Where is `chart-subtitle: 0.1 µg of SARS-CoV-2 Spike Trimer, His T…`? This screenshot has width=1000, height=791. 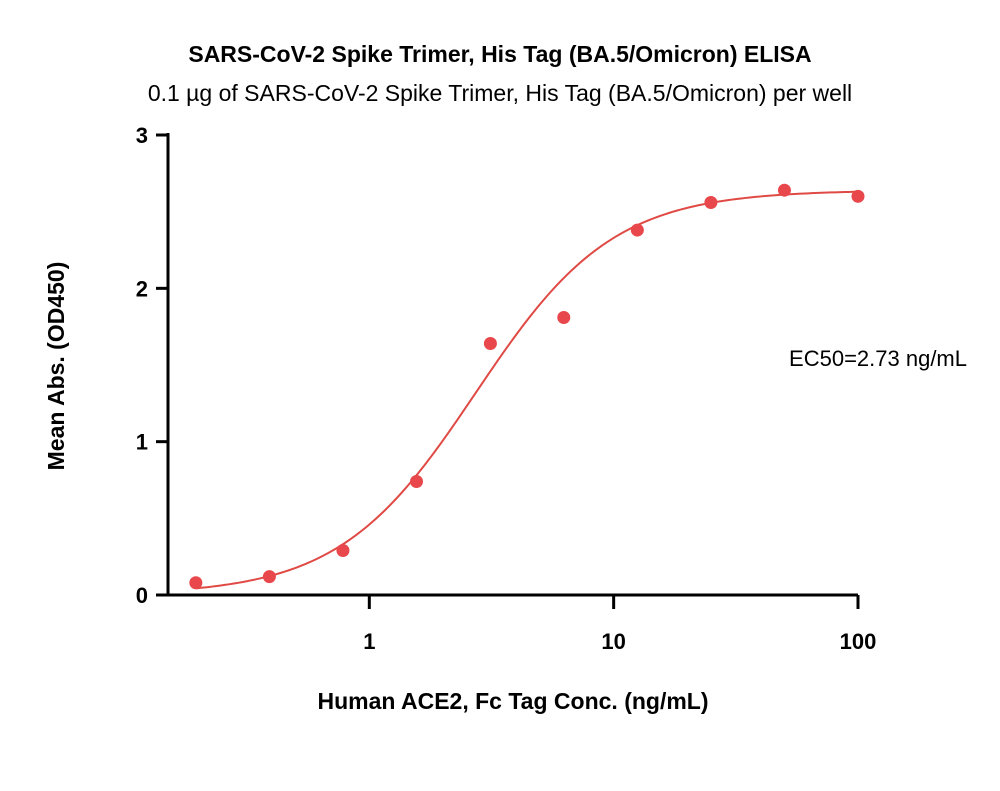 chart-subtitle: 0.1 µg of SARS-CoV-2 Spike Trimer, His T… is located at coordinates (500, 93).